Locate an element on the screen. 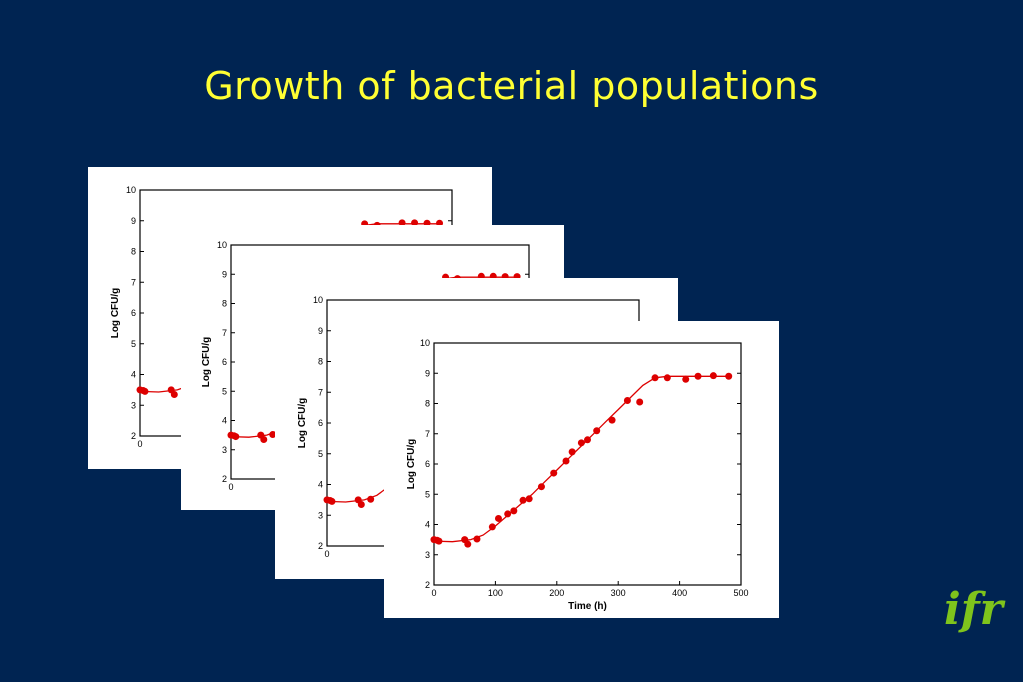 The width and height of the screenshot is (1023, 682). fit-curve is located at coordinates (581, 459).